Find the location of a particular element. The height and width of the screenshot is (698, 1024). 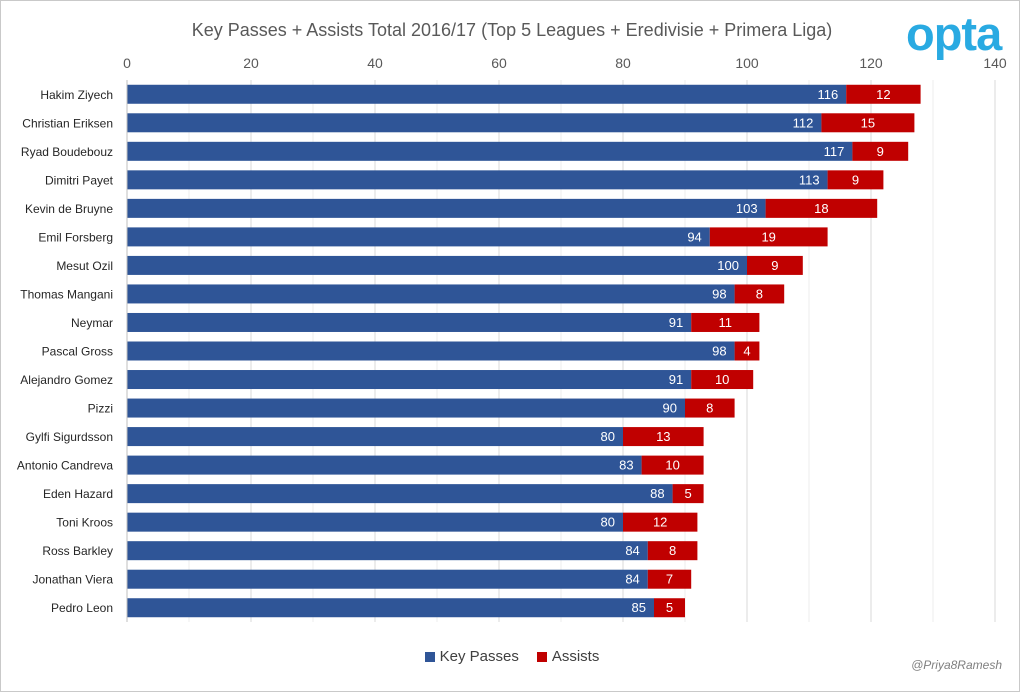

key-passes-value-label: 85 is located at coordinates (639, 607).